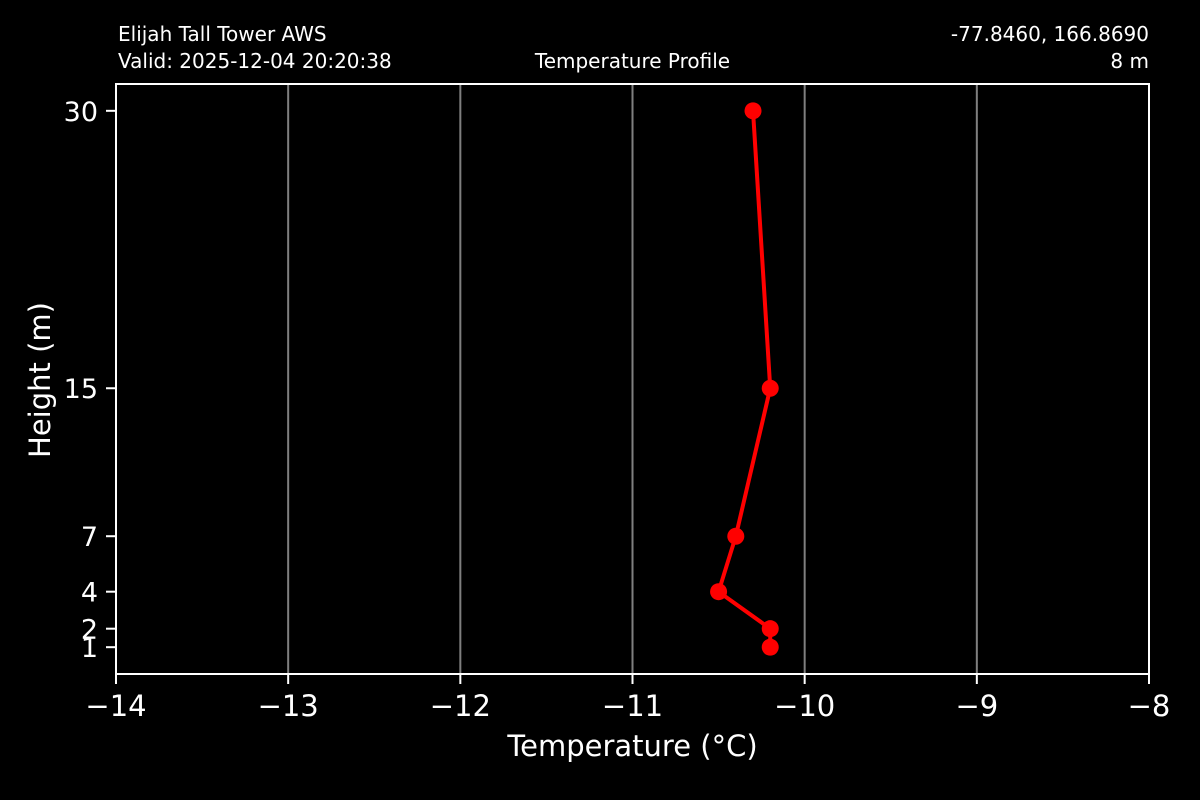 This screenshot has width=1200, height=800. What do you see at coordinates (81, 112) in the screenshot?
I see `y-tick-label: 30` at bounding box center [81, 112].